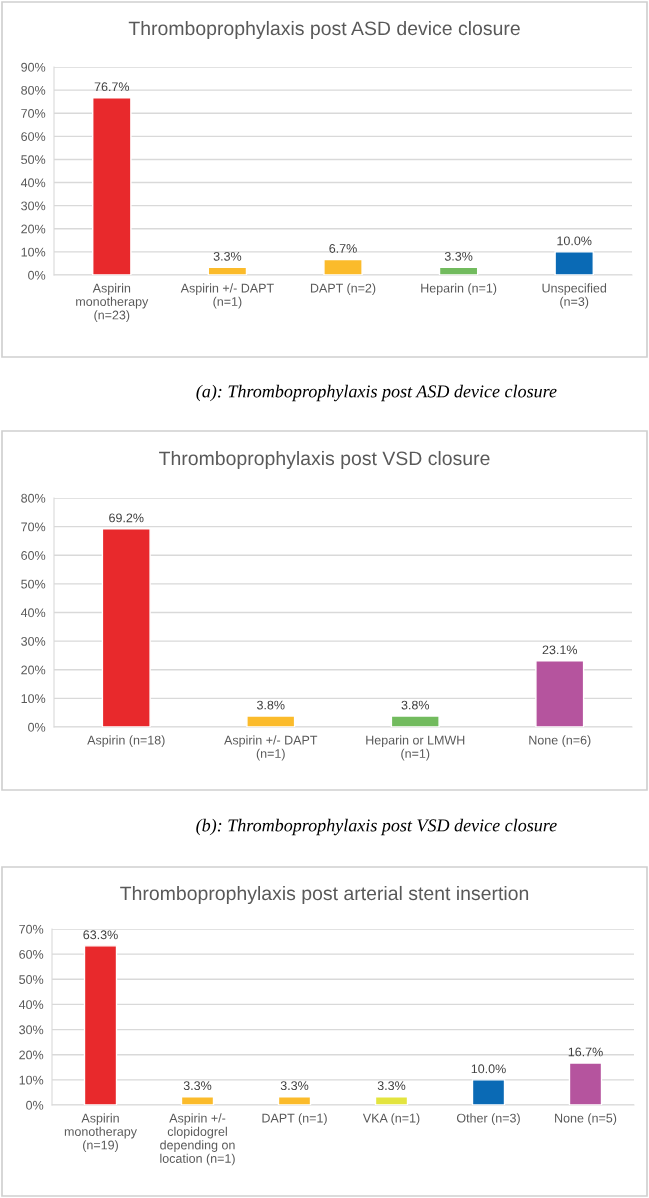 This screenshot has height=1198, width=649. What do you see at coordinates (324, 30) in the screenshot?
I see `chart-title: Thromboprophylaxis post ASD device closure` at bounding box center [324, 30].